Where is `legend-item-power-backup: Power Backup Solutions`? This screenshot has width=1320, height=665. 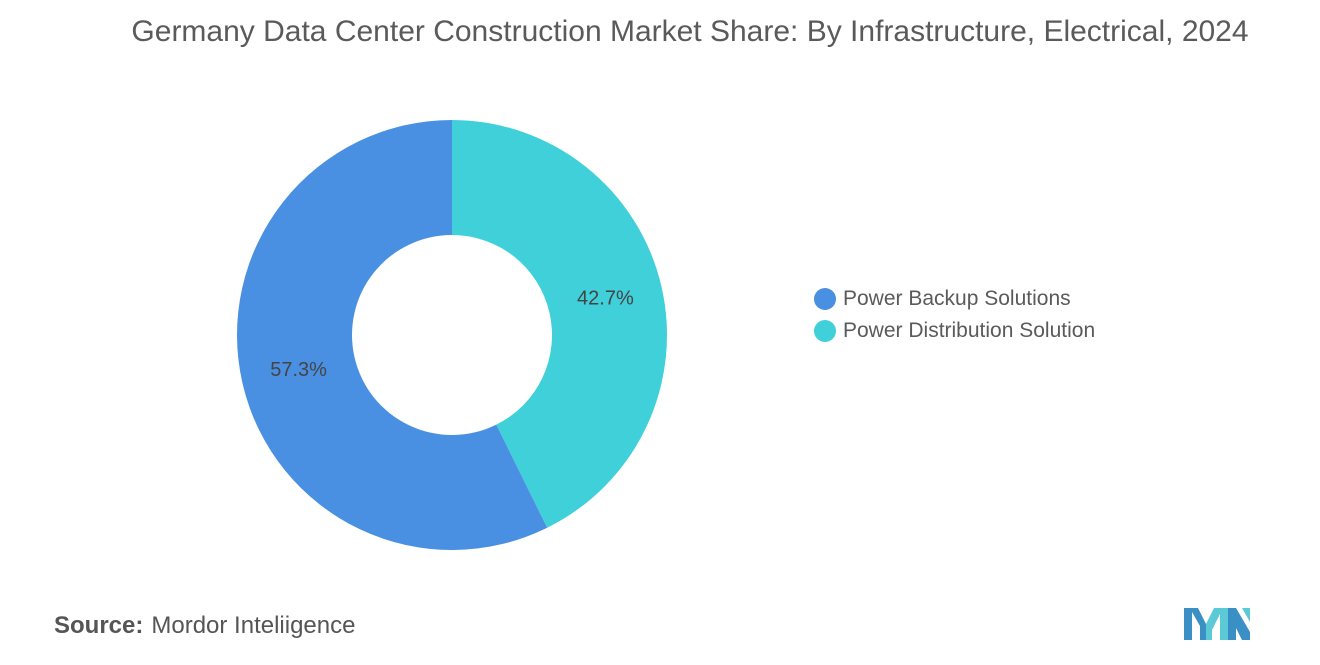 legend-item-power-backup: Power Backup Solutions is located at coordinates (954, 299).